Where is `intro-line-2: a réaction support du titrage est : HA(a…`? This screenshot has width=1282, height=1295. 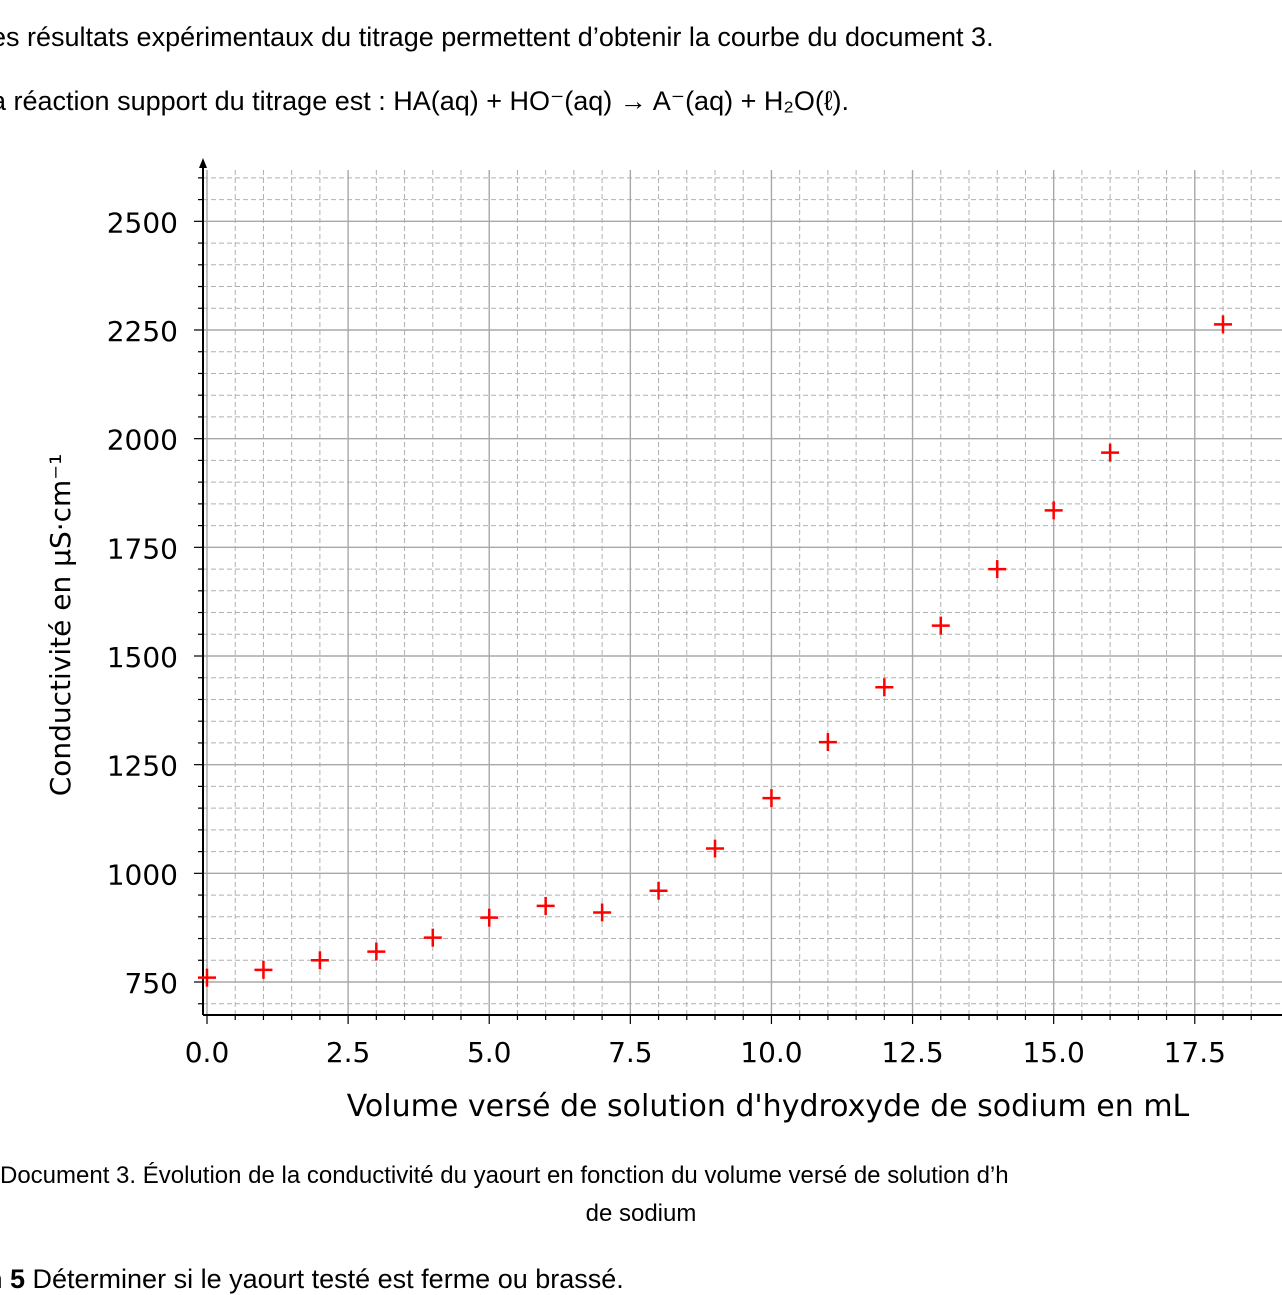
intro-line-2: a réaction support du titrage est : HA(a… is located at coordinates (425, 101).